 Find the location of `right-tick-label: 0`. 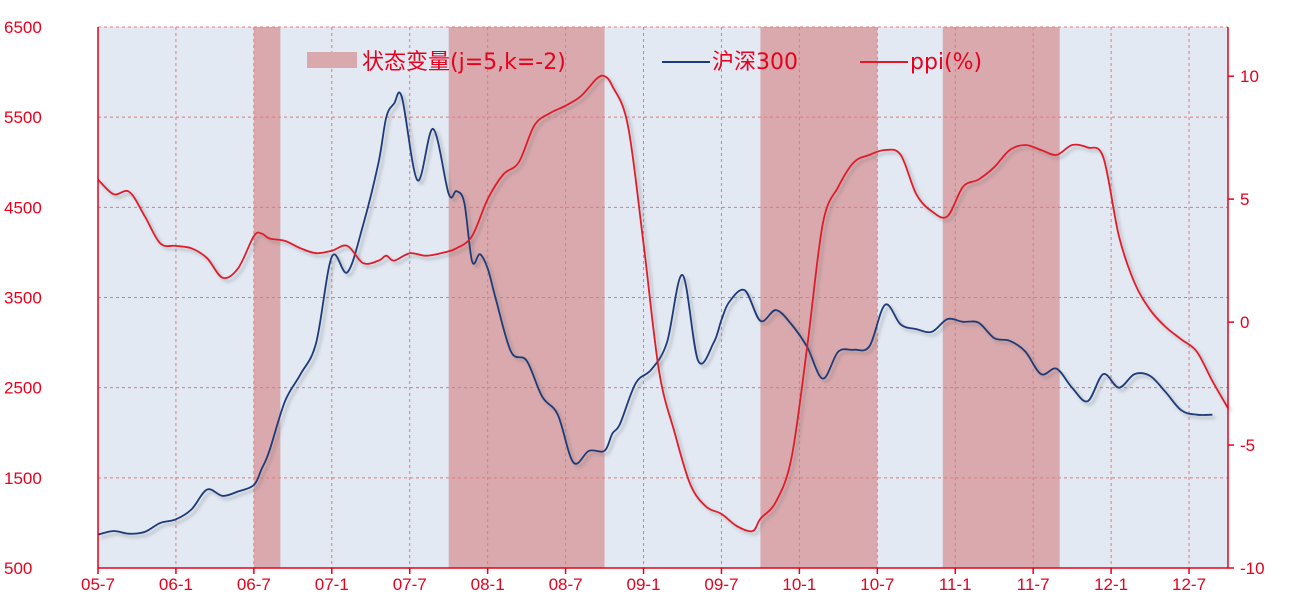

right-tick-label: 0 is located at coordinates (1244, 322).